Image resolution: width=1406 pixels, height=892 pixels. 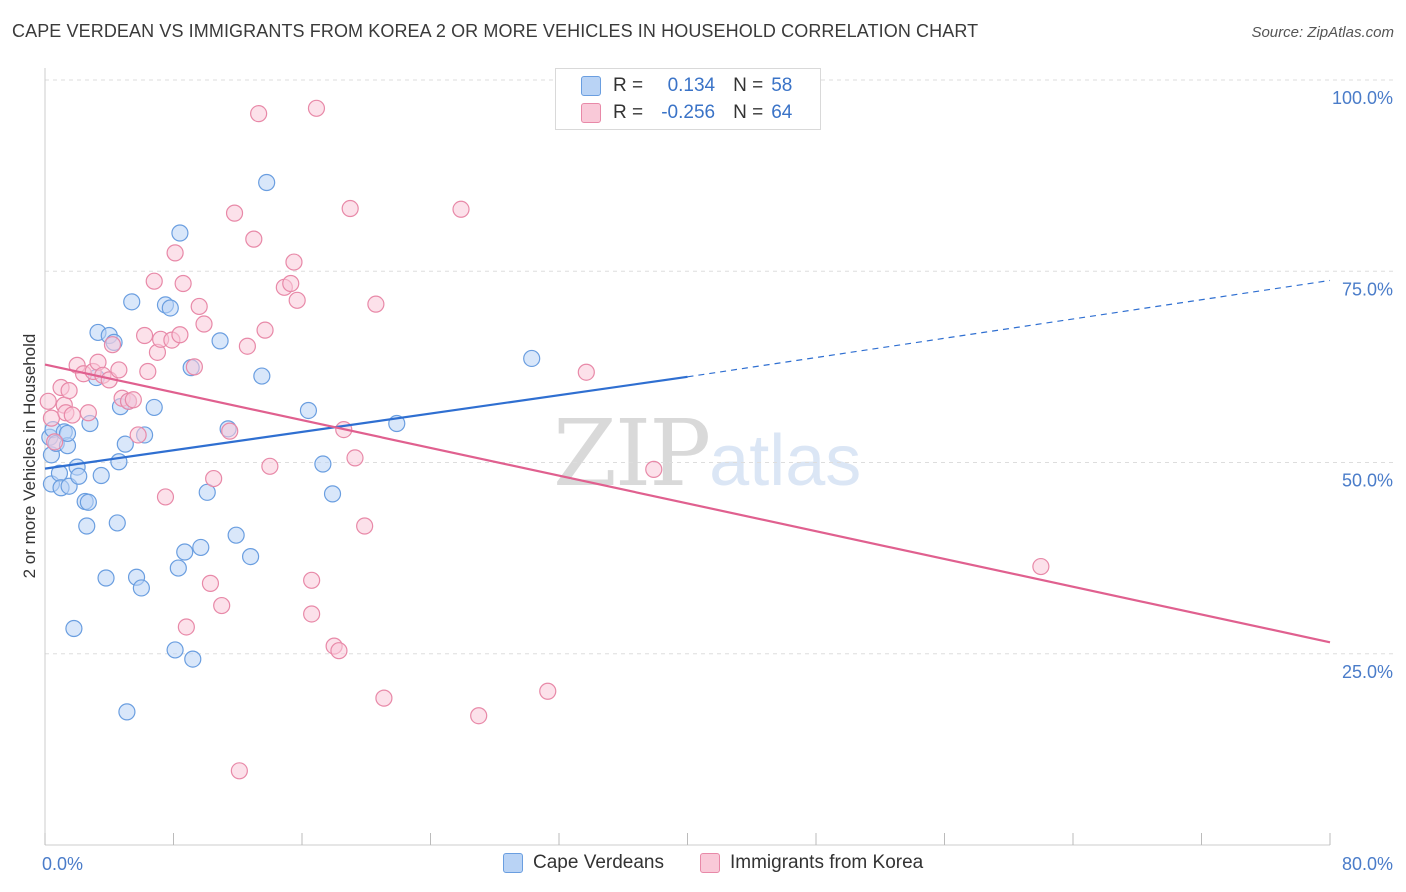 What do you see at coordinates (598, 862) in the screenshot?
I see `legend-label: Cape Verdeans` at bounding box center [598, 862].